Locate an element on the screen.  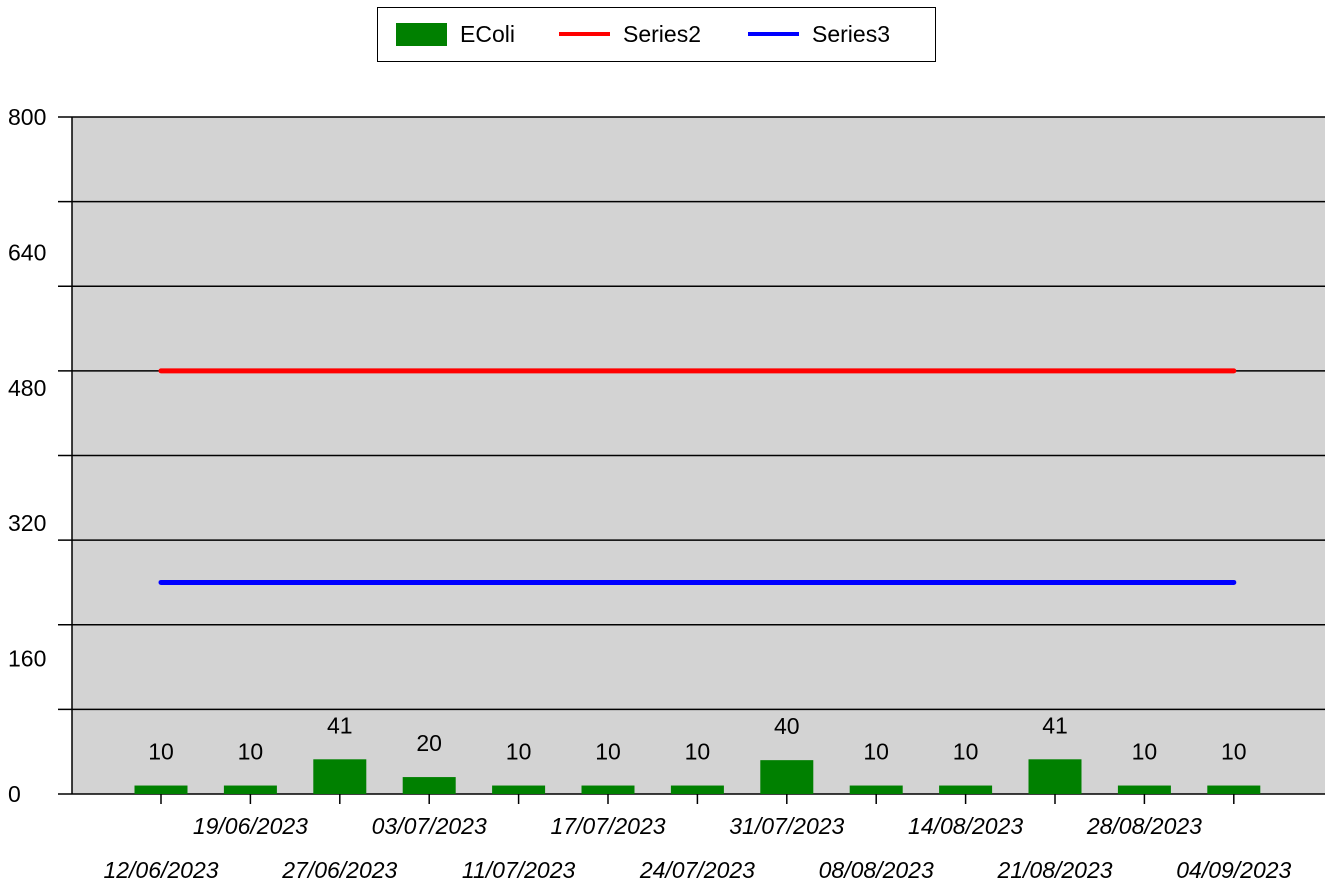
y-tick-label: 800 is located at coordinates (27, 117).